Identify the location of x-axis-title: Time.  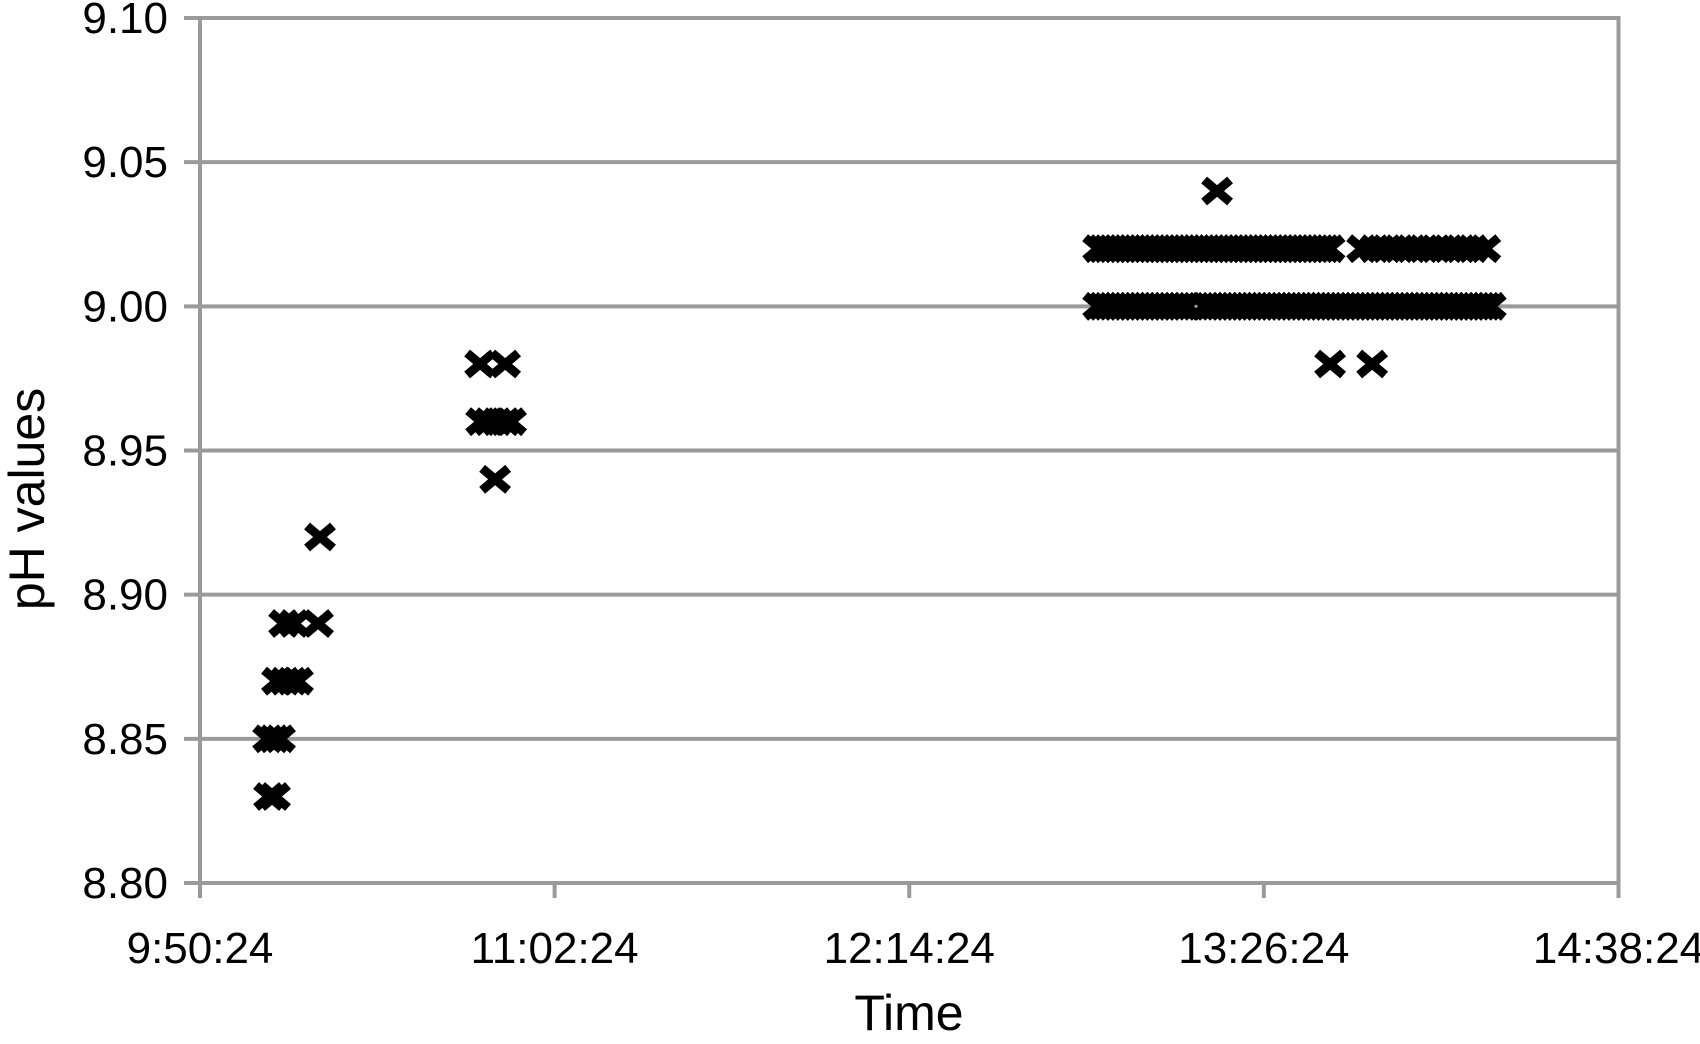
(908, 1013).